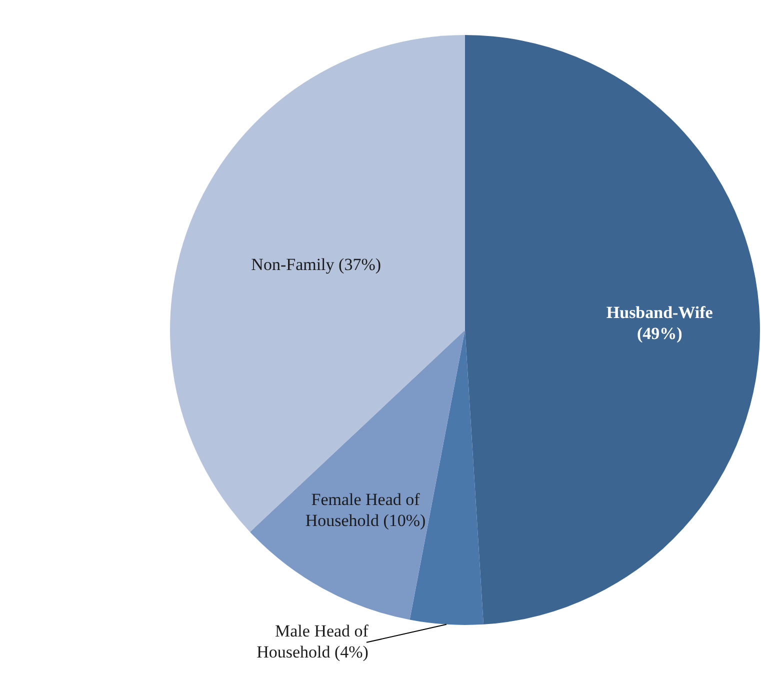 This screenshot has height=677, width=761. Describe the element at coordinates (659, 333) in the screenshot. I see `data-label: (49%)` at that location.